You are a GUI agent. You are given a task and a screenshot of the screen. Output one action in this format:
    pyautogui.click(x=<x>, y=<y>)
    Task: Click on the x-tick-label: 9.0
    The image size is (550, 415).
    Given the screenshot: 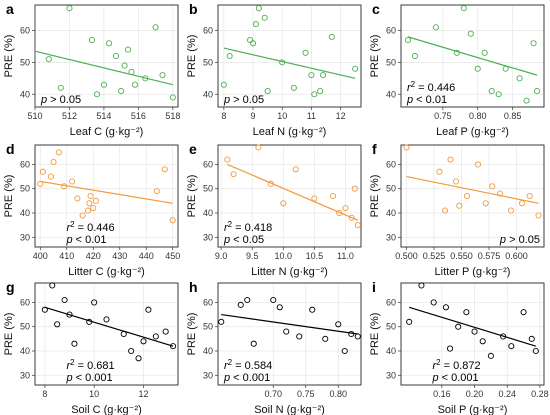 What is the action you would take?
    pyautogui.click(x=221, y=256)
    